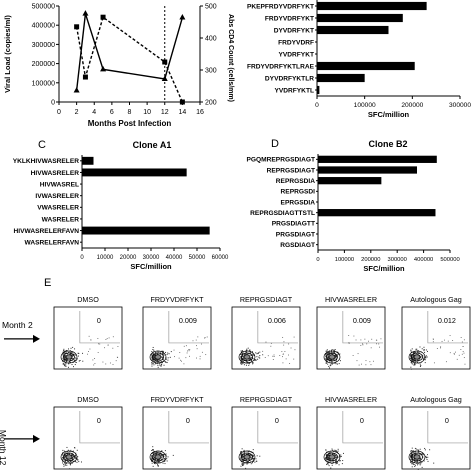 Image resolution: width=474 pixels, height=474 pixels. Describe the element at coordinates (295, 234) in the screenshot. I see `panel-d-category-label: PRGSDIAGT` at that location.